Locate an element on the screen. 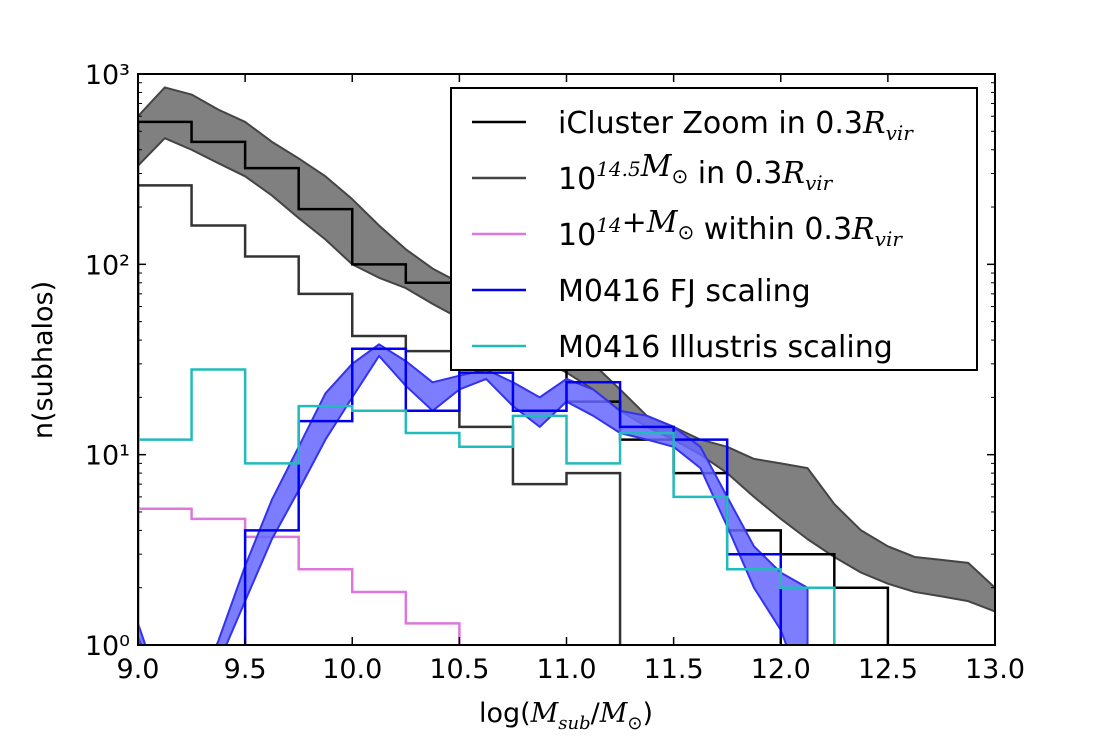 The image size is (1104, 736). x-tick-label: 13.0 is located at coordinates (995, 669).